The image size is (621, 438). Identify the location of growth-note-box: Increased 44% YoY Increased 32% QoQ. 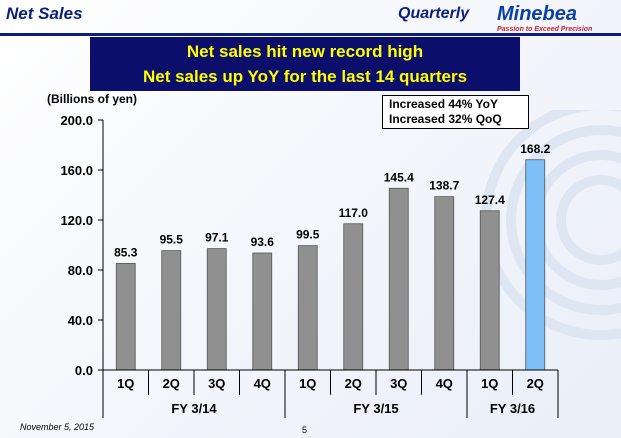
(455, 112).